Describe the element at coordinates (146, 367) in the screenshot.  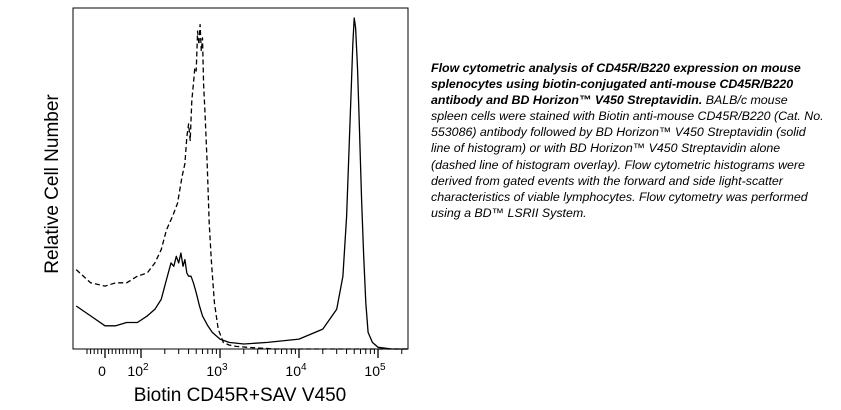
I see `x-tick-exponent: 2` at that location.